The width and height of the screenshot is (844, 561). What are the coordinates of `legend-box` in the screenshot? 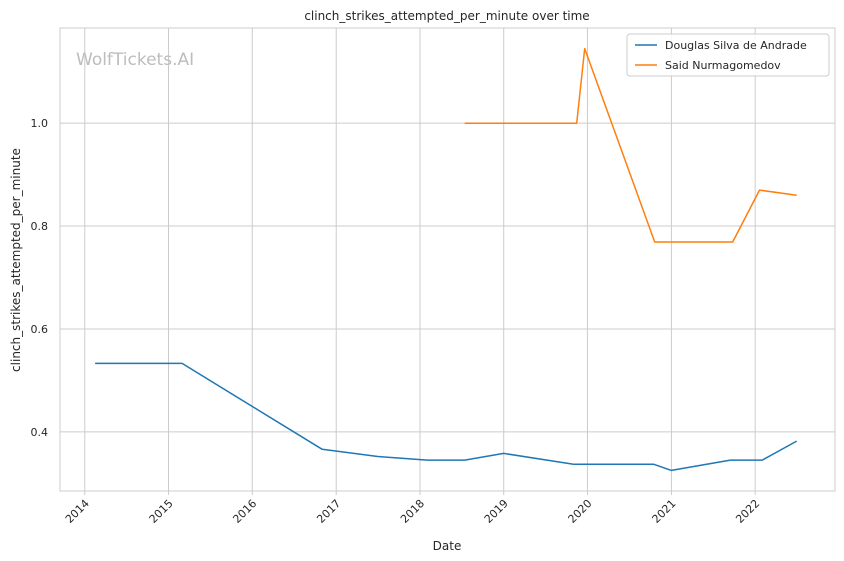 It's located at (728, 55).